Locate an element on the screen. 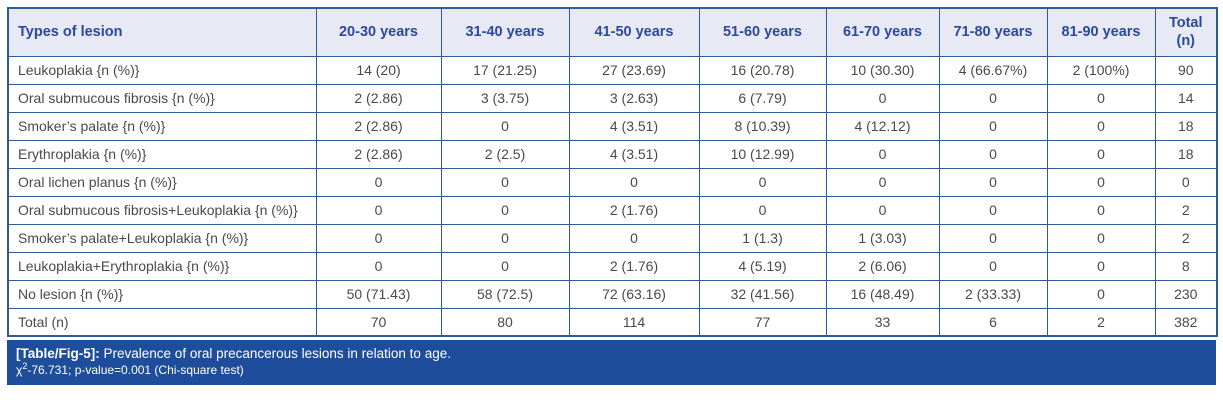 Image resolution: width=1223 pixels, height=412 pixels. row-label: Smoker’s palate+Leukoplakia {n (%)} is located at coordinates (162, 238).